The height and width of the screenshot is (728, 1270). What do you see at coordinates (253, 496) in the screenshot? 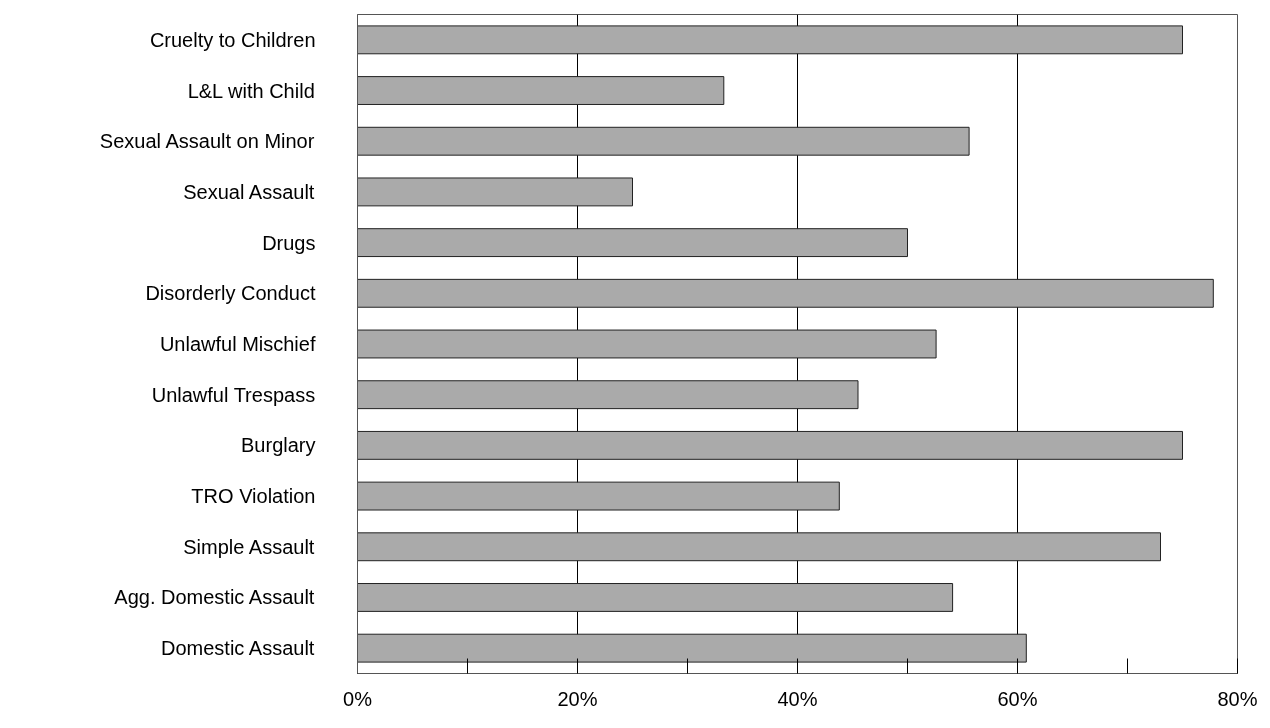
I see `y-tick-label: TRO Violation` at bounding box center [253, 496].